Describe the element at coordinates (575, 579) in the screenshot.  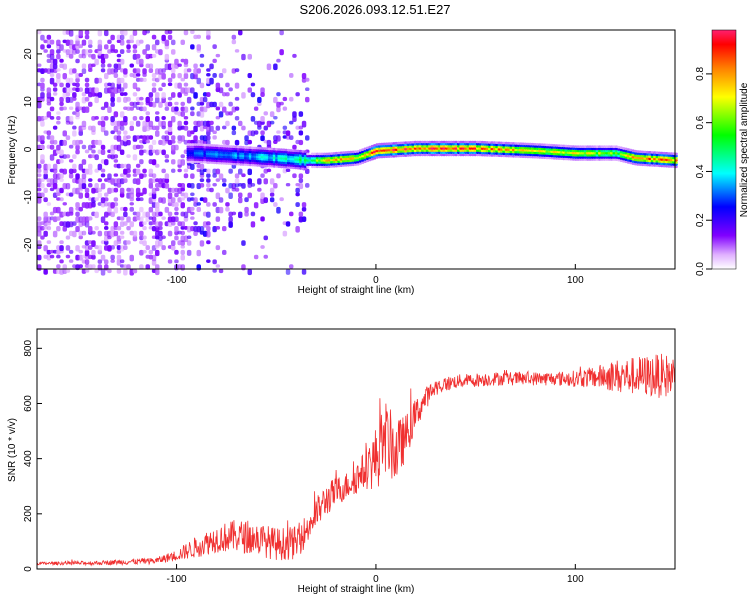
I see `snr-x-tick-label: 100` at that location.